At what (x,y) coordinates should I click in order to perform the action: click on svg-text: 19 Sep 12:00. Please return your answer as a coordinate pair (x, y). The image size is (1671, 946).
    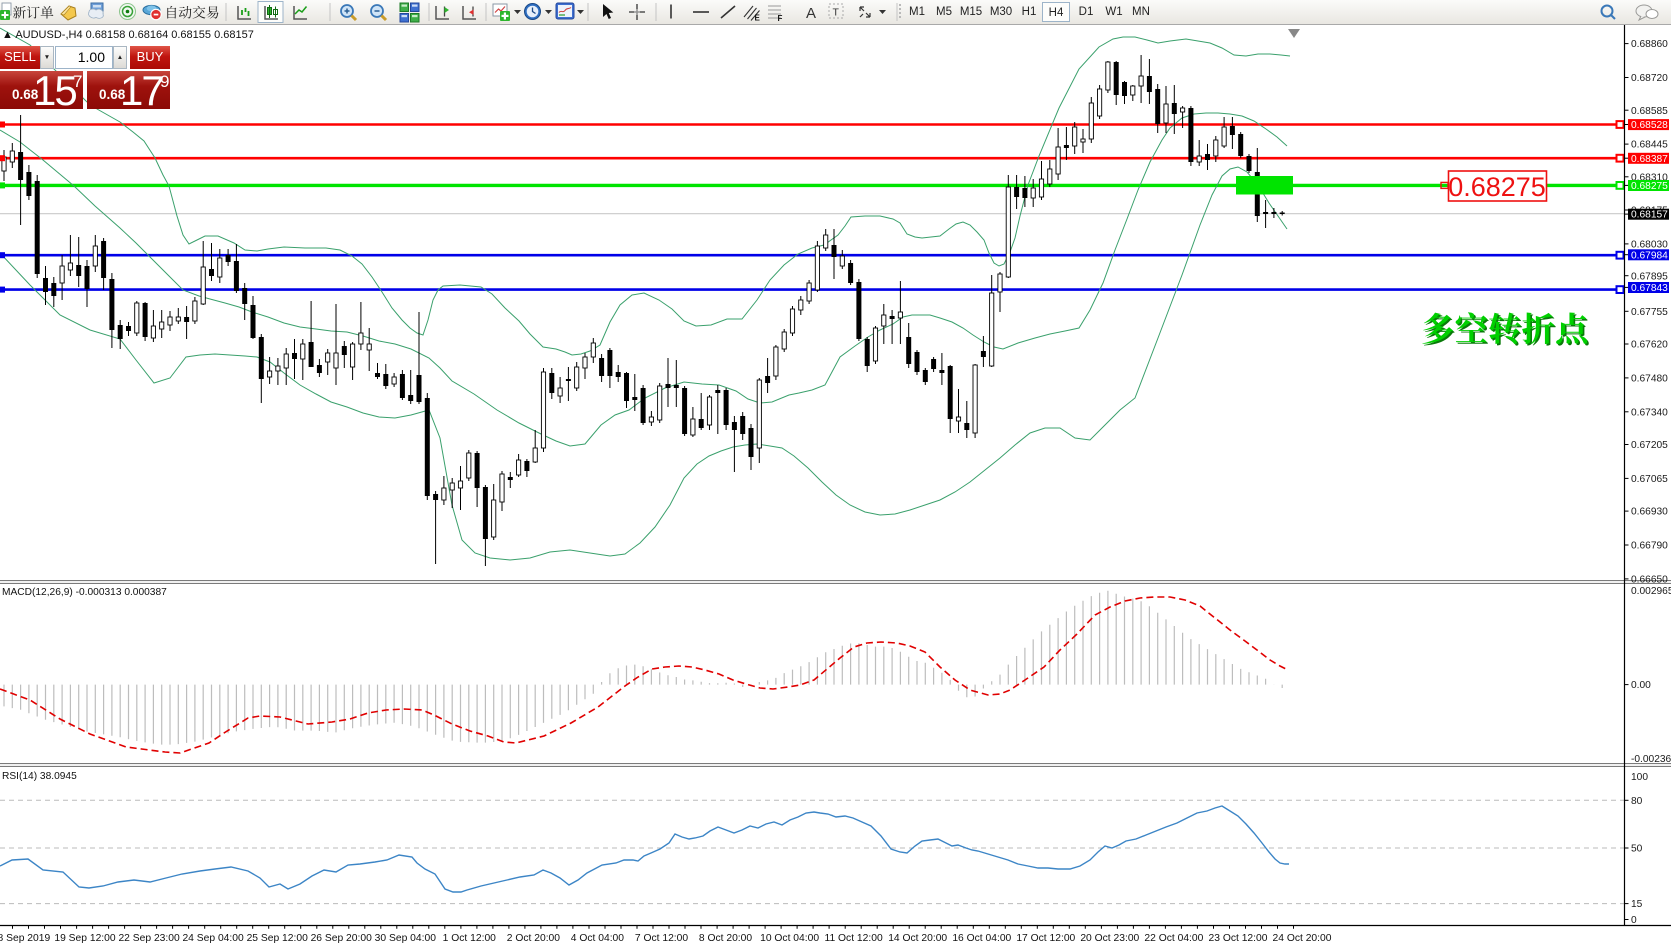
    Looking at the image, I should click on (85, 938).